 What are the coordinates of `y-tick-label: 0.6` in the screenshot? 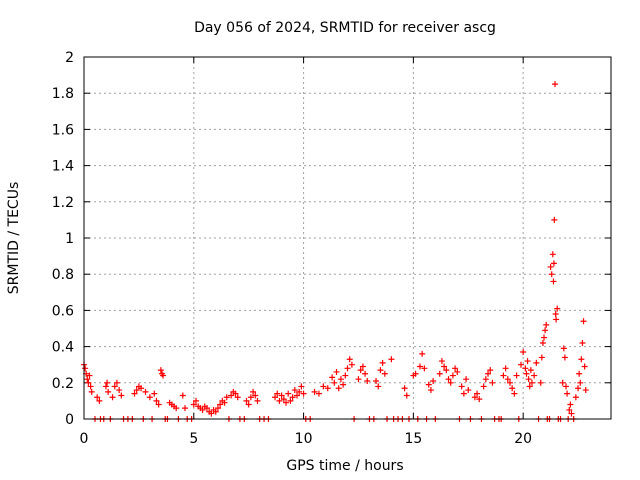 It's located at (63, 311).